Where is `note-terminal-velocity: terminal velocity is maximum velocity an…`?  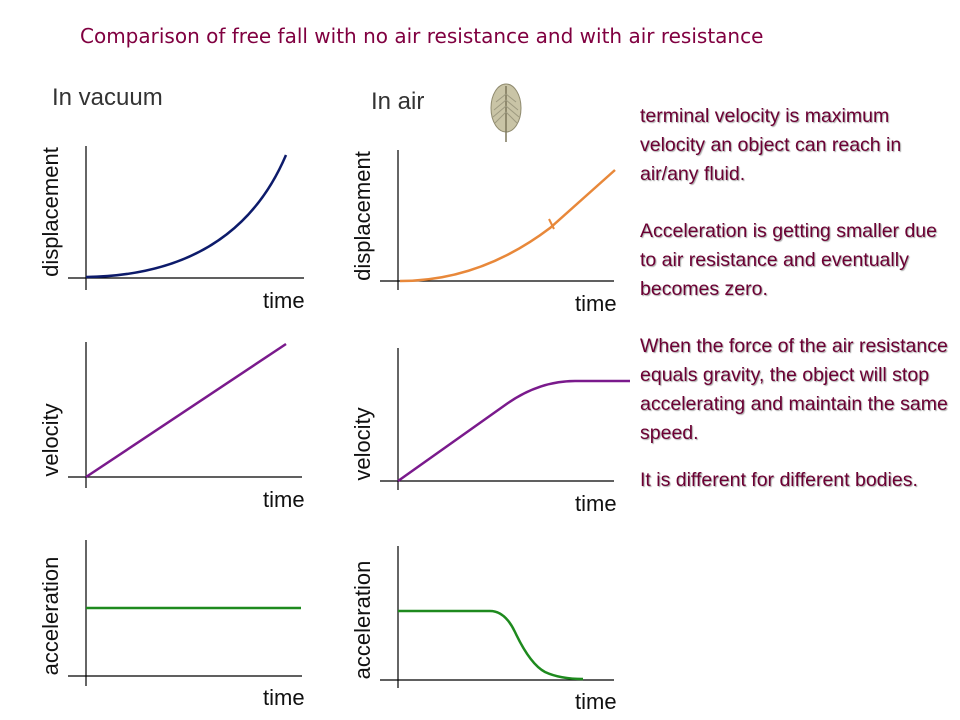
note-terminal-velocity: terminal velocity is maximum velocity an… is located at coordinates (771, 145).